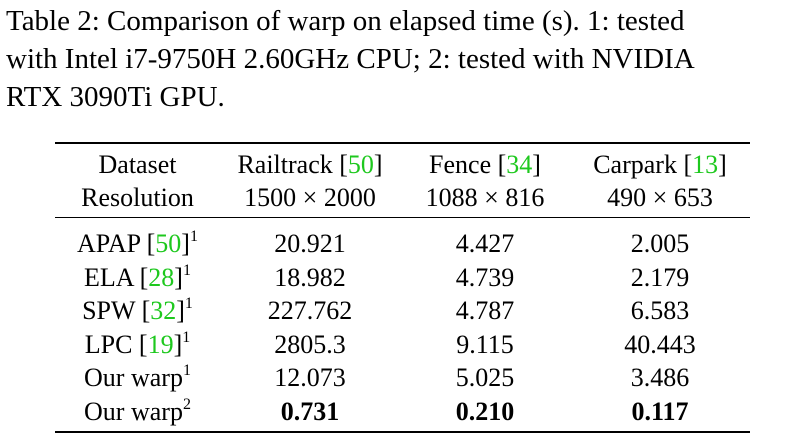  I want to click on cell: 2.005, so click(660, 243).